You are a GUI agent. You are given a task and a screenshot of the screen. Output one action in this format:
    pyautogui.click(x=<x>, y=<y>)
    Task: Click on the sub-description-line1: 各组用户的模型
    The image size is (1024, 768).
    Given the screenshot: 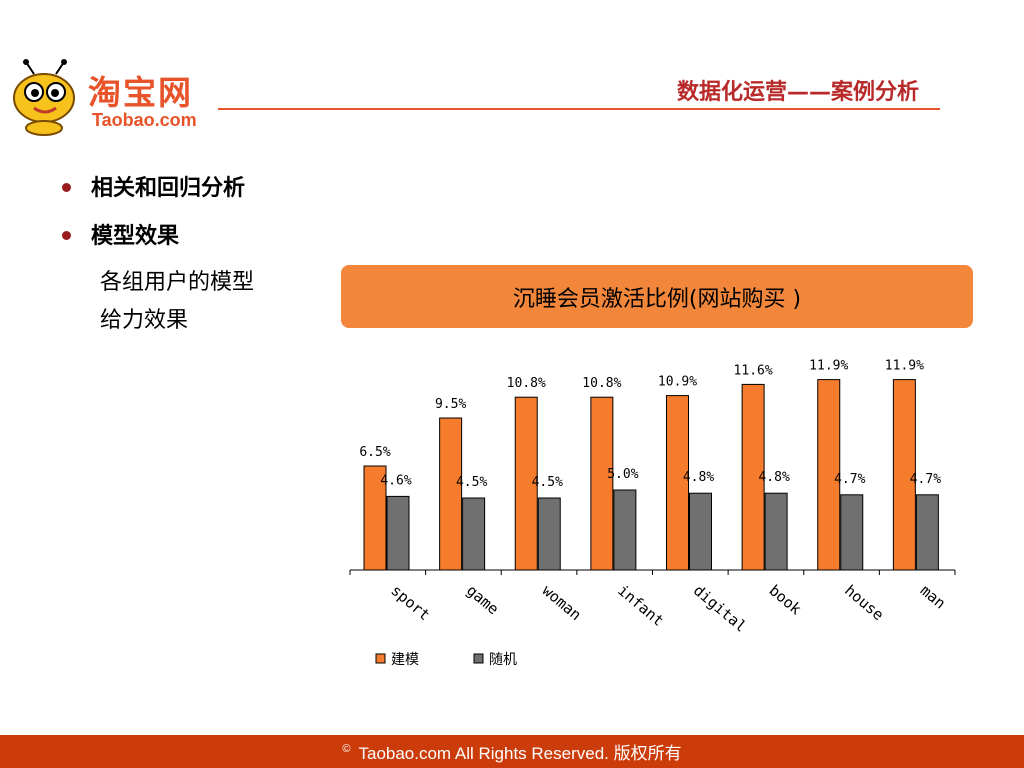 What is the action you would take?
    pyautogui.click(x=177, y=282)
    